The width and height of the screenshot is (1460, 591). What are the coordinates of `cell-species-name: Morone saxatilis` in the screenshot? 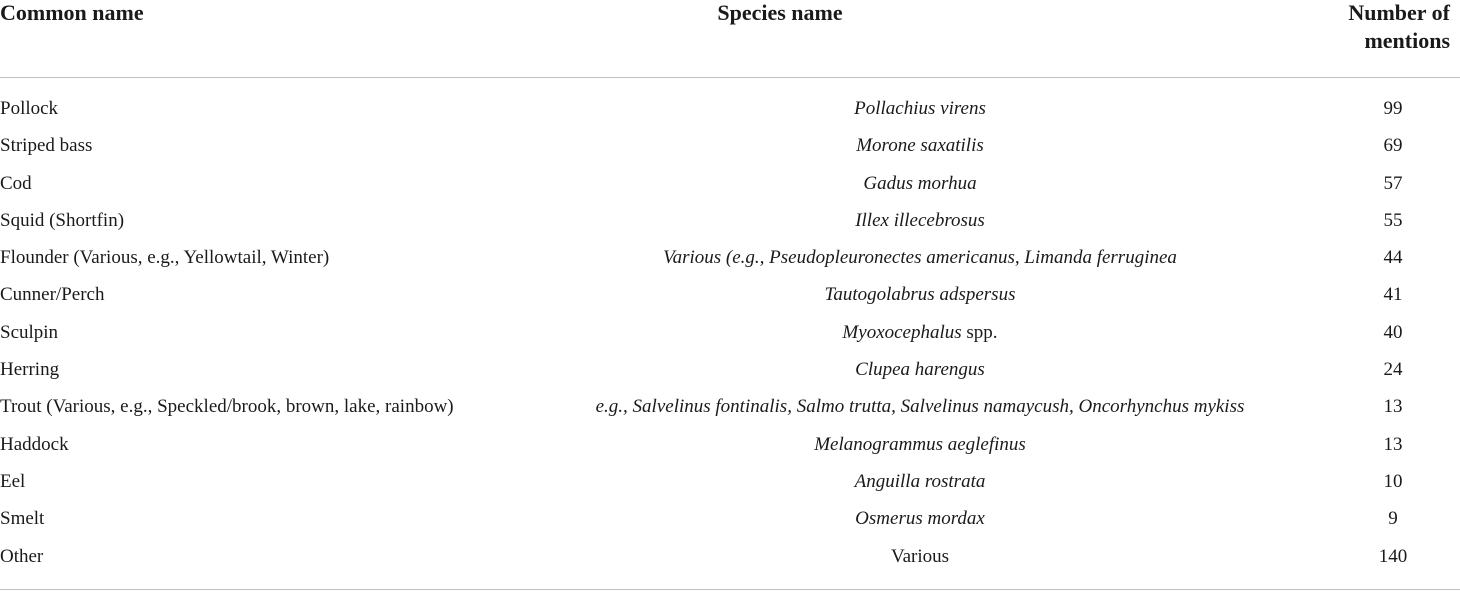 It's located at (920, 145).